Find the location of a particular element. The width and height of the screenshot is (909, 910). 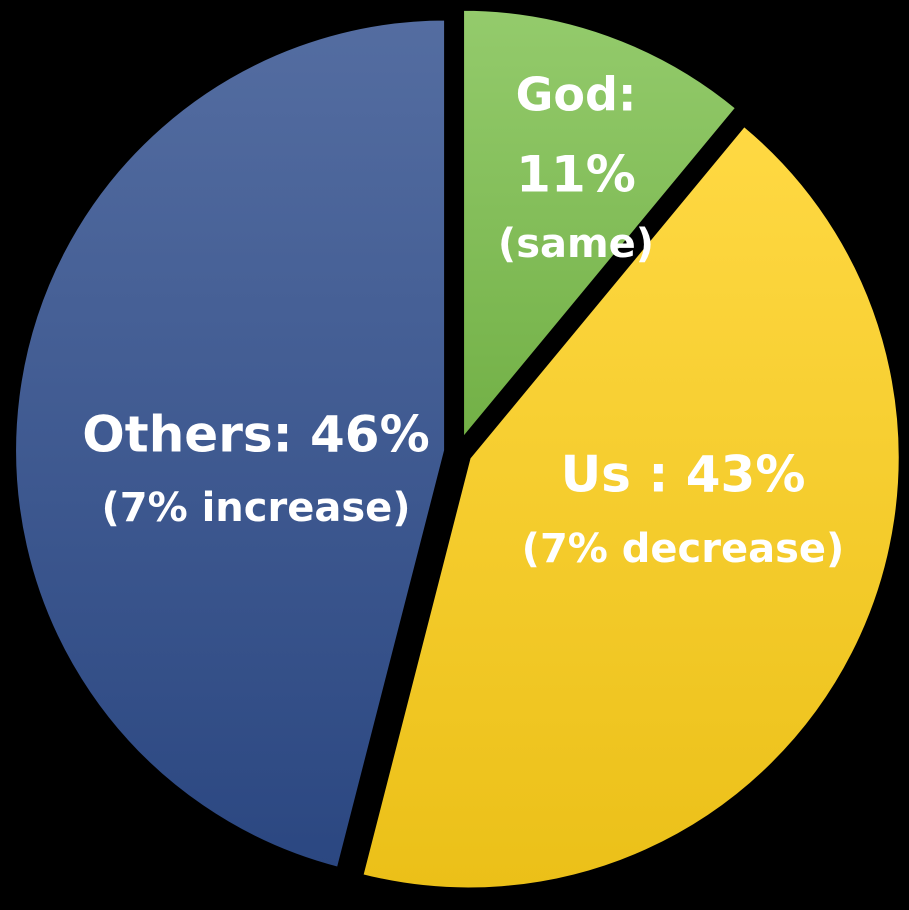

slice-label-us-line-1: Us : 43% is located at coordinates (683, 475).